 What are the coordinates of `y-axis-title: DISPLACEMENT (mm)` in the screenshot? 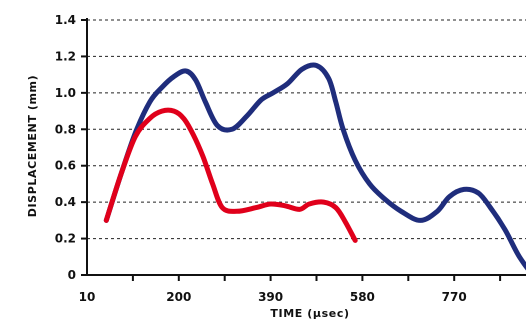 It's located at (32, 146).